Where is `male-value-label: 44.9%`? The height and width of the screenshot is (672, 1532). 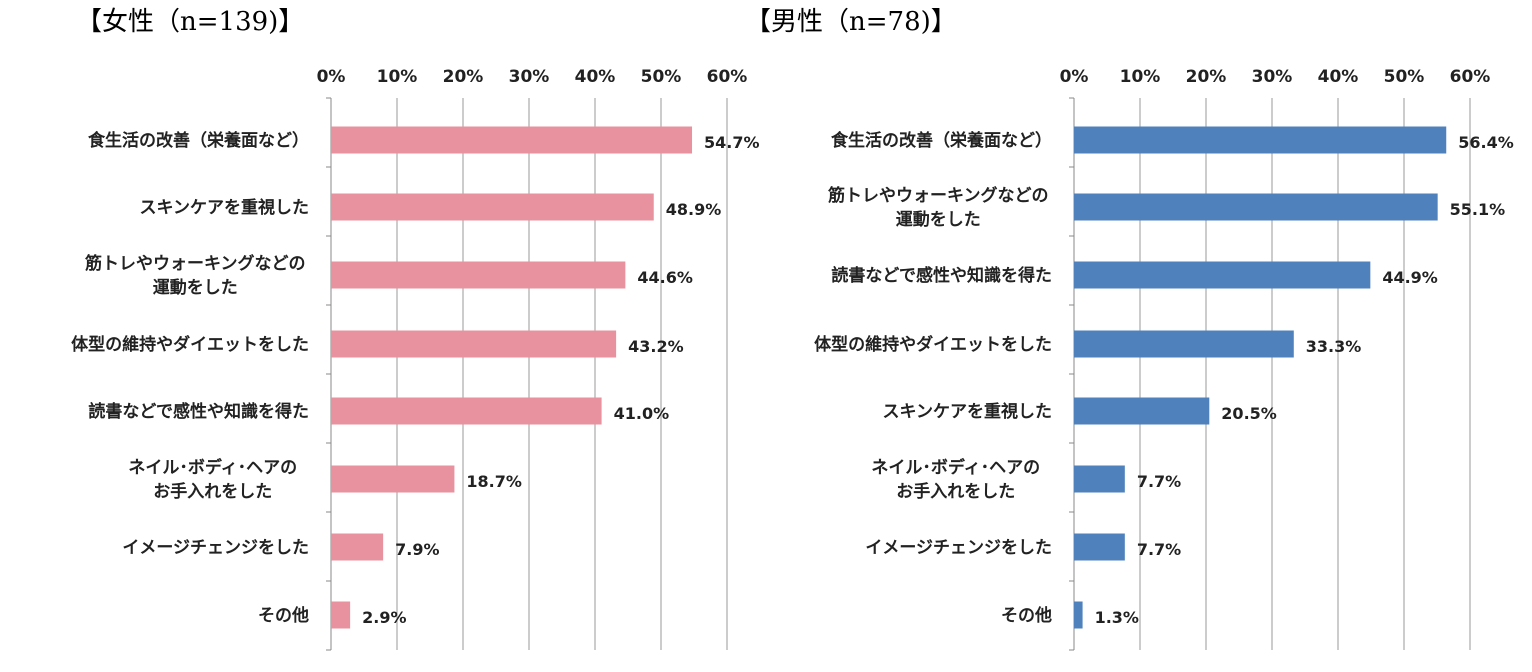
male-value-label: 44.9% is located at coordinates (1410, 277).